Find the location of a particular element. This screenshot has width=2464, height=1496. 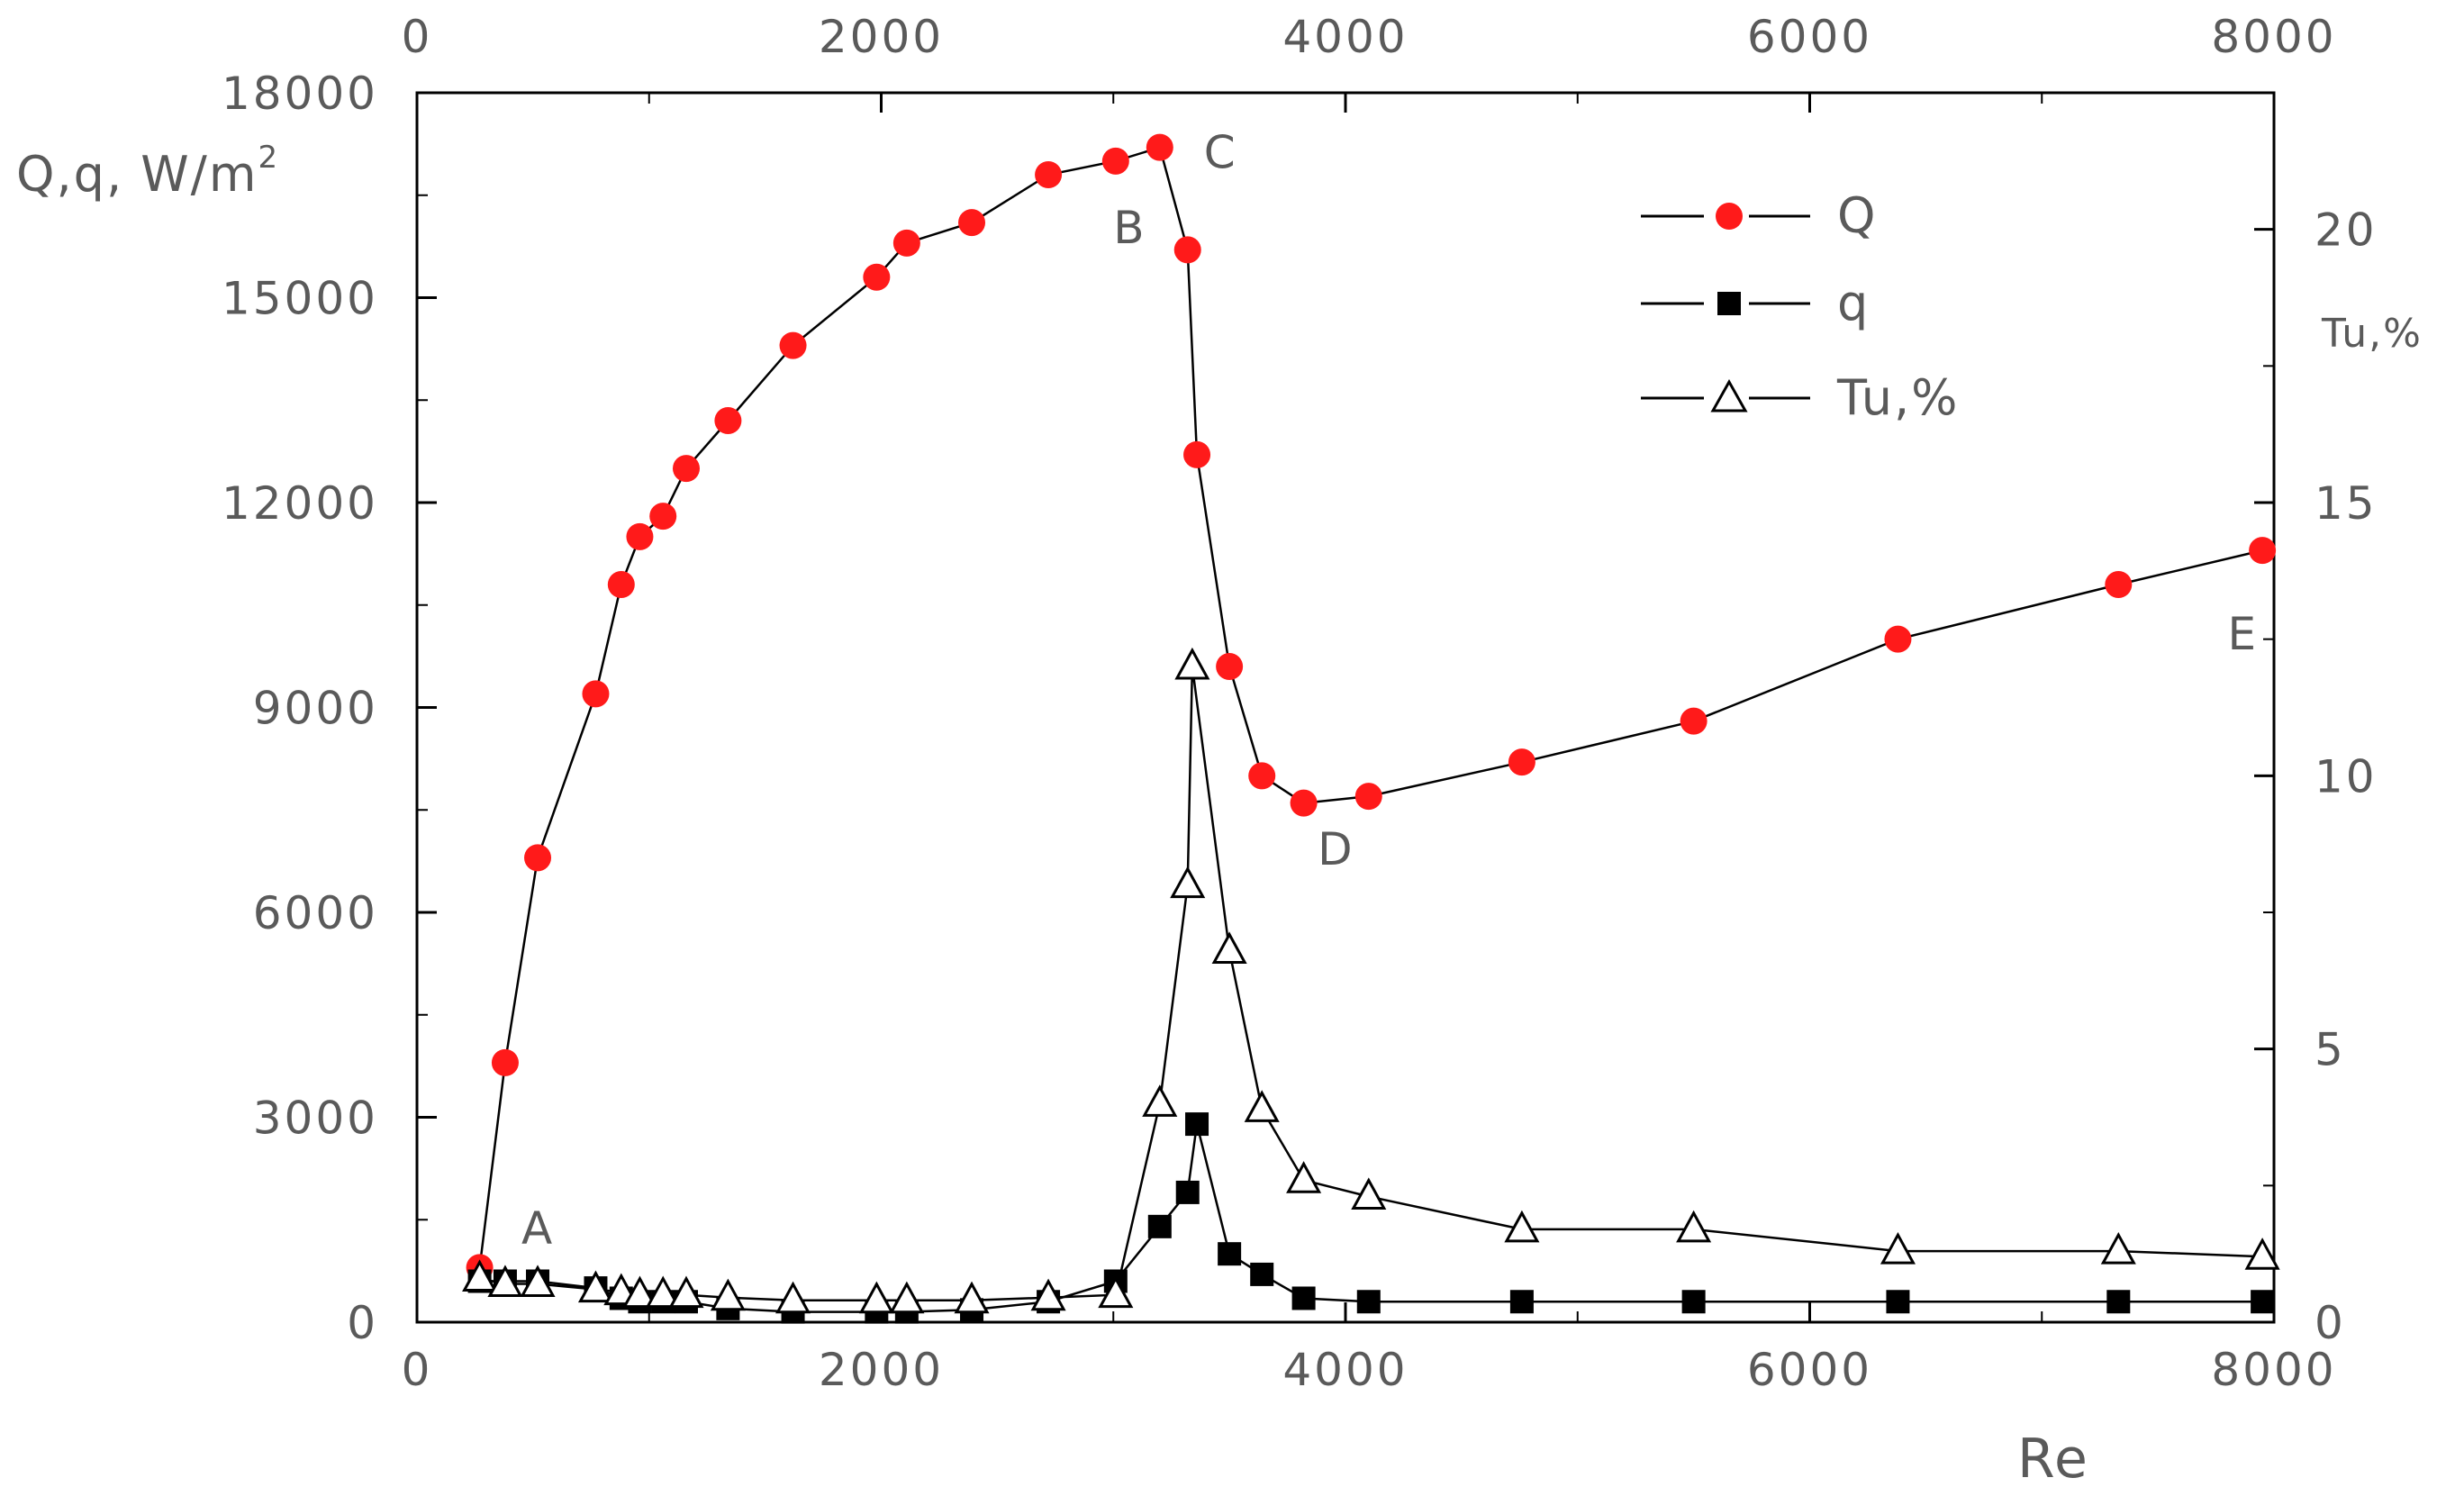

annotation-c: C is located at coordinates (1220, 152).